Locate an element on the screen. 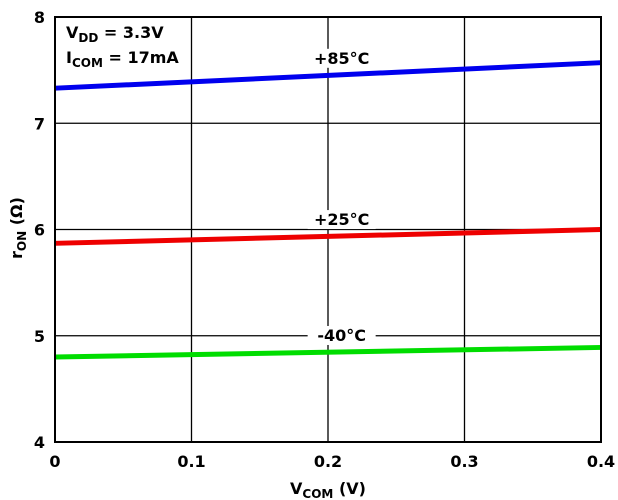  series-label-1: +25°C is located at coordinates (341, 219).